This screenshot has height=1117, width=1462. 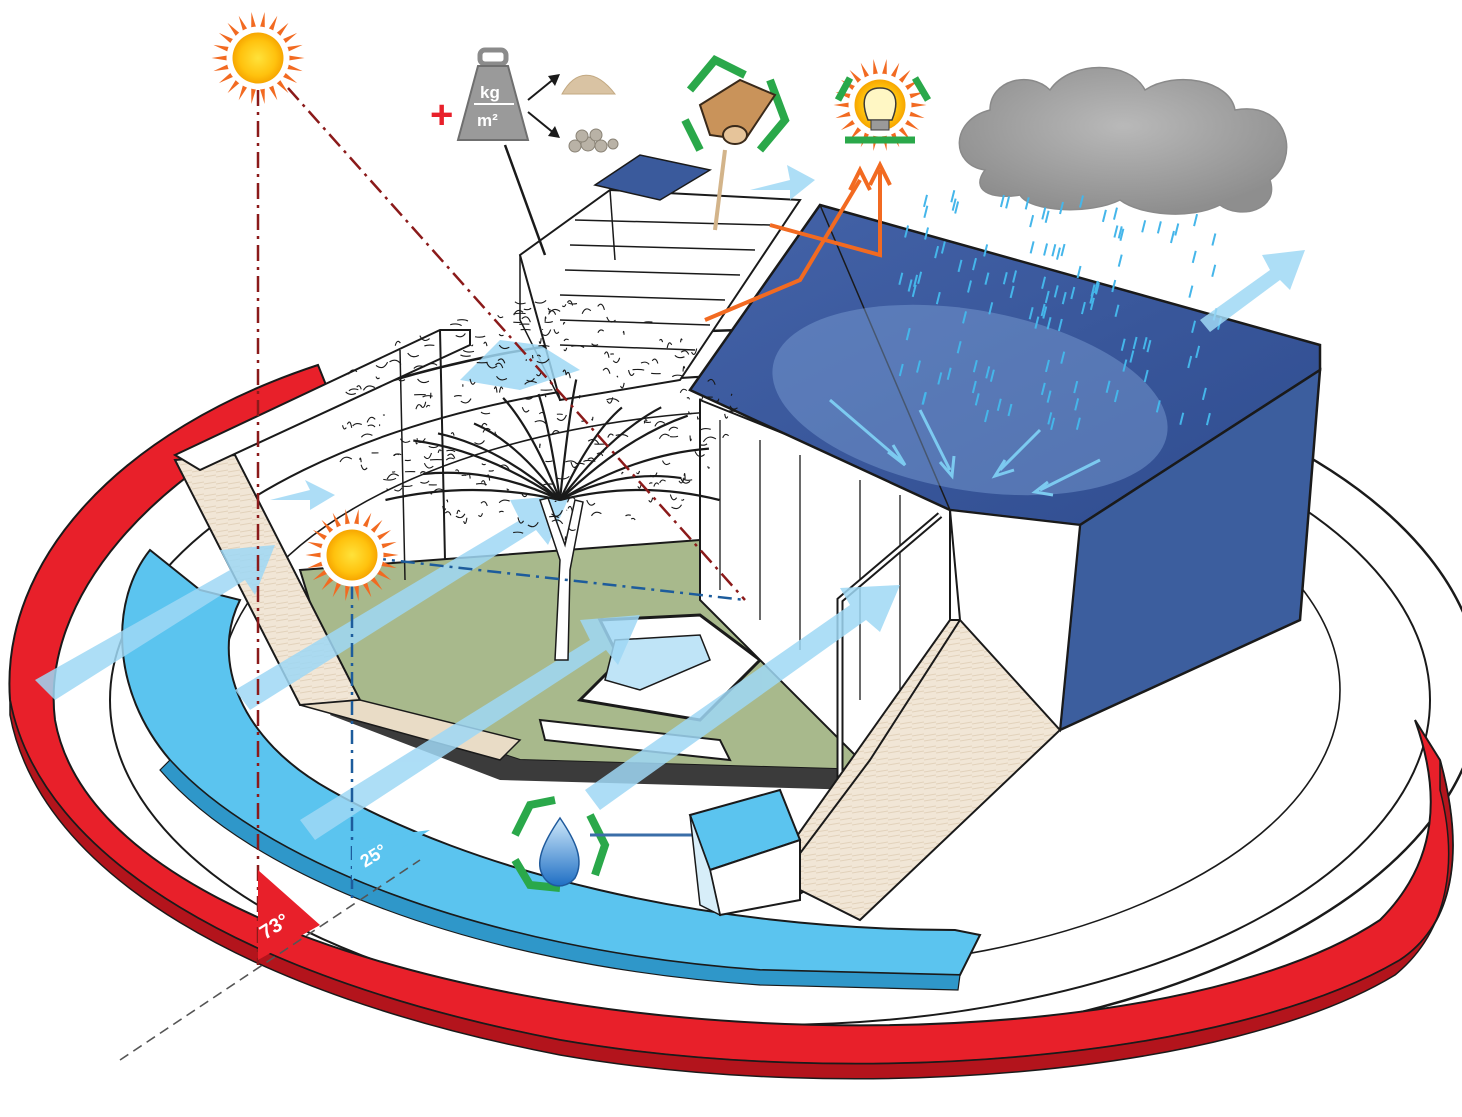 What do you see at coordinates (288, 915) in the screenshot?
I see `summer-angle-marker: 73°` at bounding box center [288, 915].